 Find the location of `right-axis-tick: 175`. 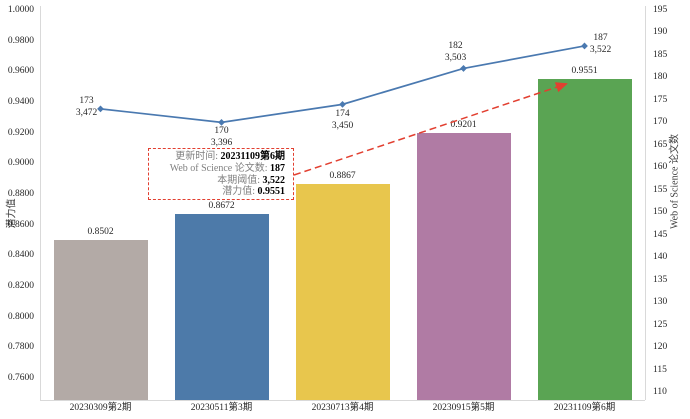

right-axis-tick: 175 is located at coordinates (660, 99).